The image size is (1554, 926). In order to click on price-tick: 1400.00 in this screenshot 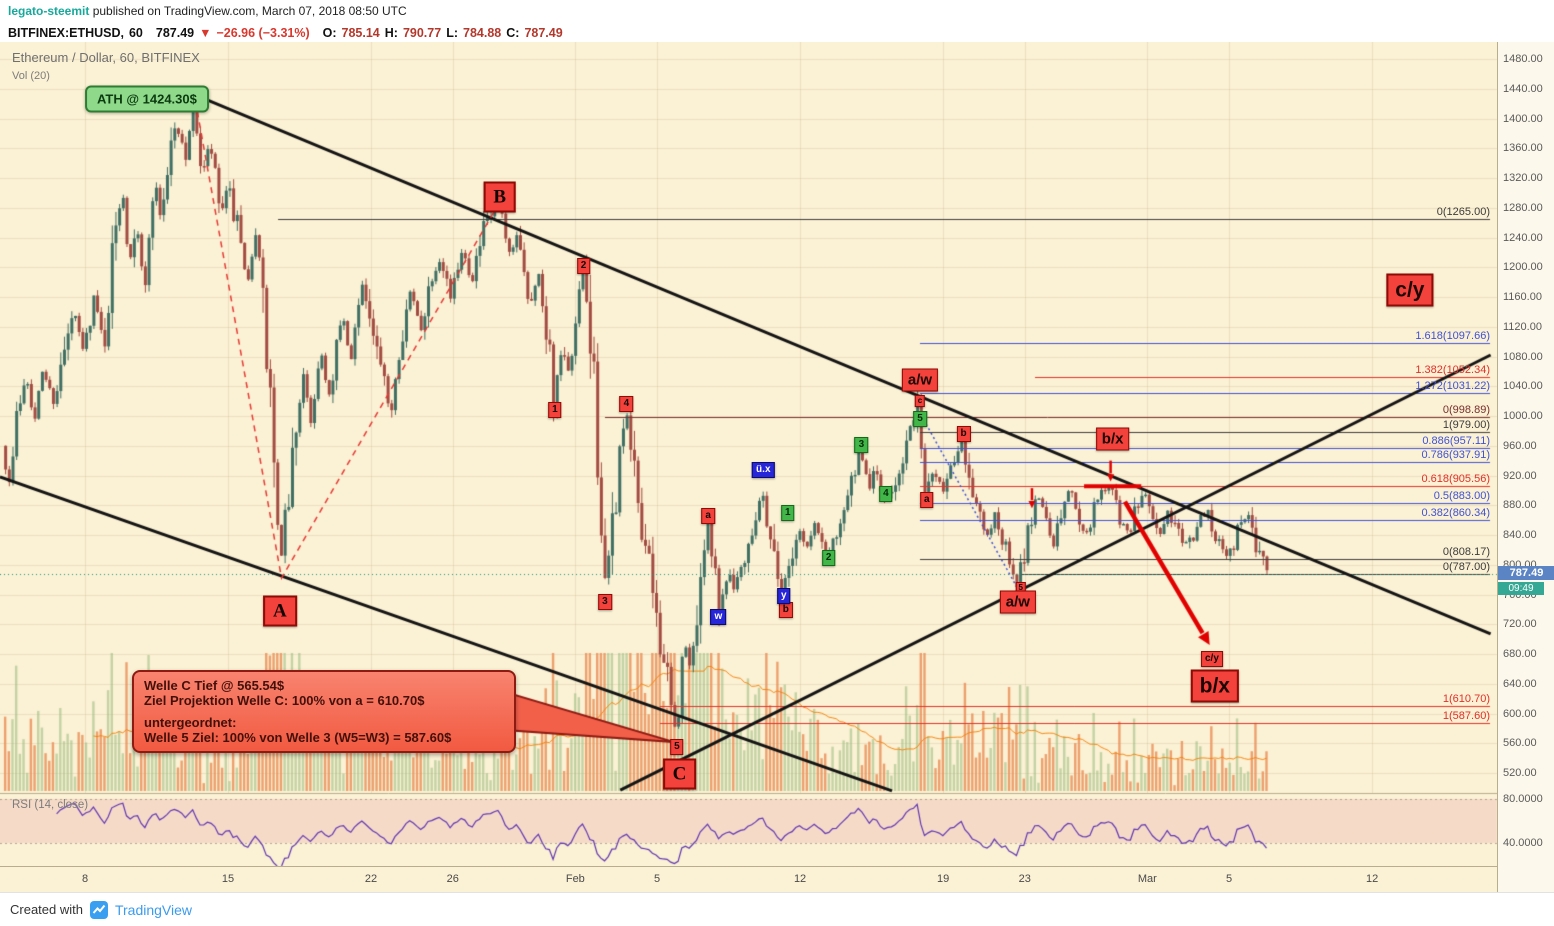, I will do `click(1523, 118)`.